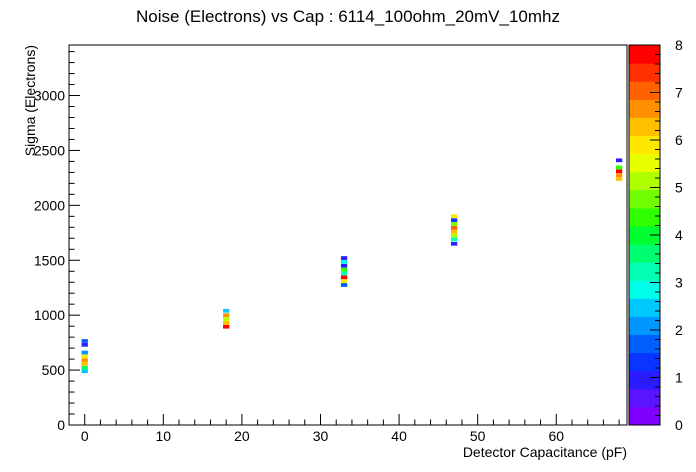 The width and height of the screenshot is (696, 472). Describe the element at coordinates (49, 96) in the screenshot. I see `y-tick-label: 3000` at that location.